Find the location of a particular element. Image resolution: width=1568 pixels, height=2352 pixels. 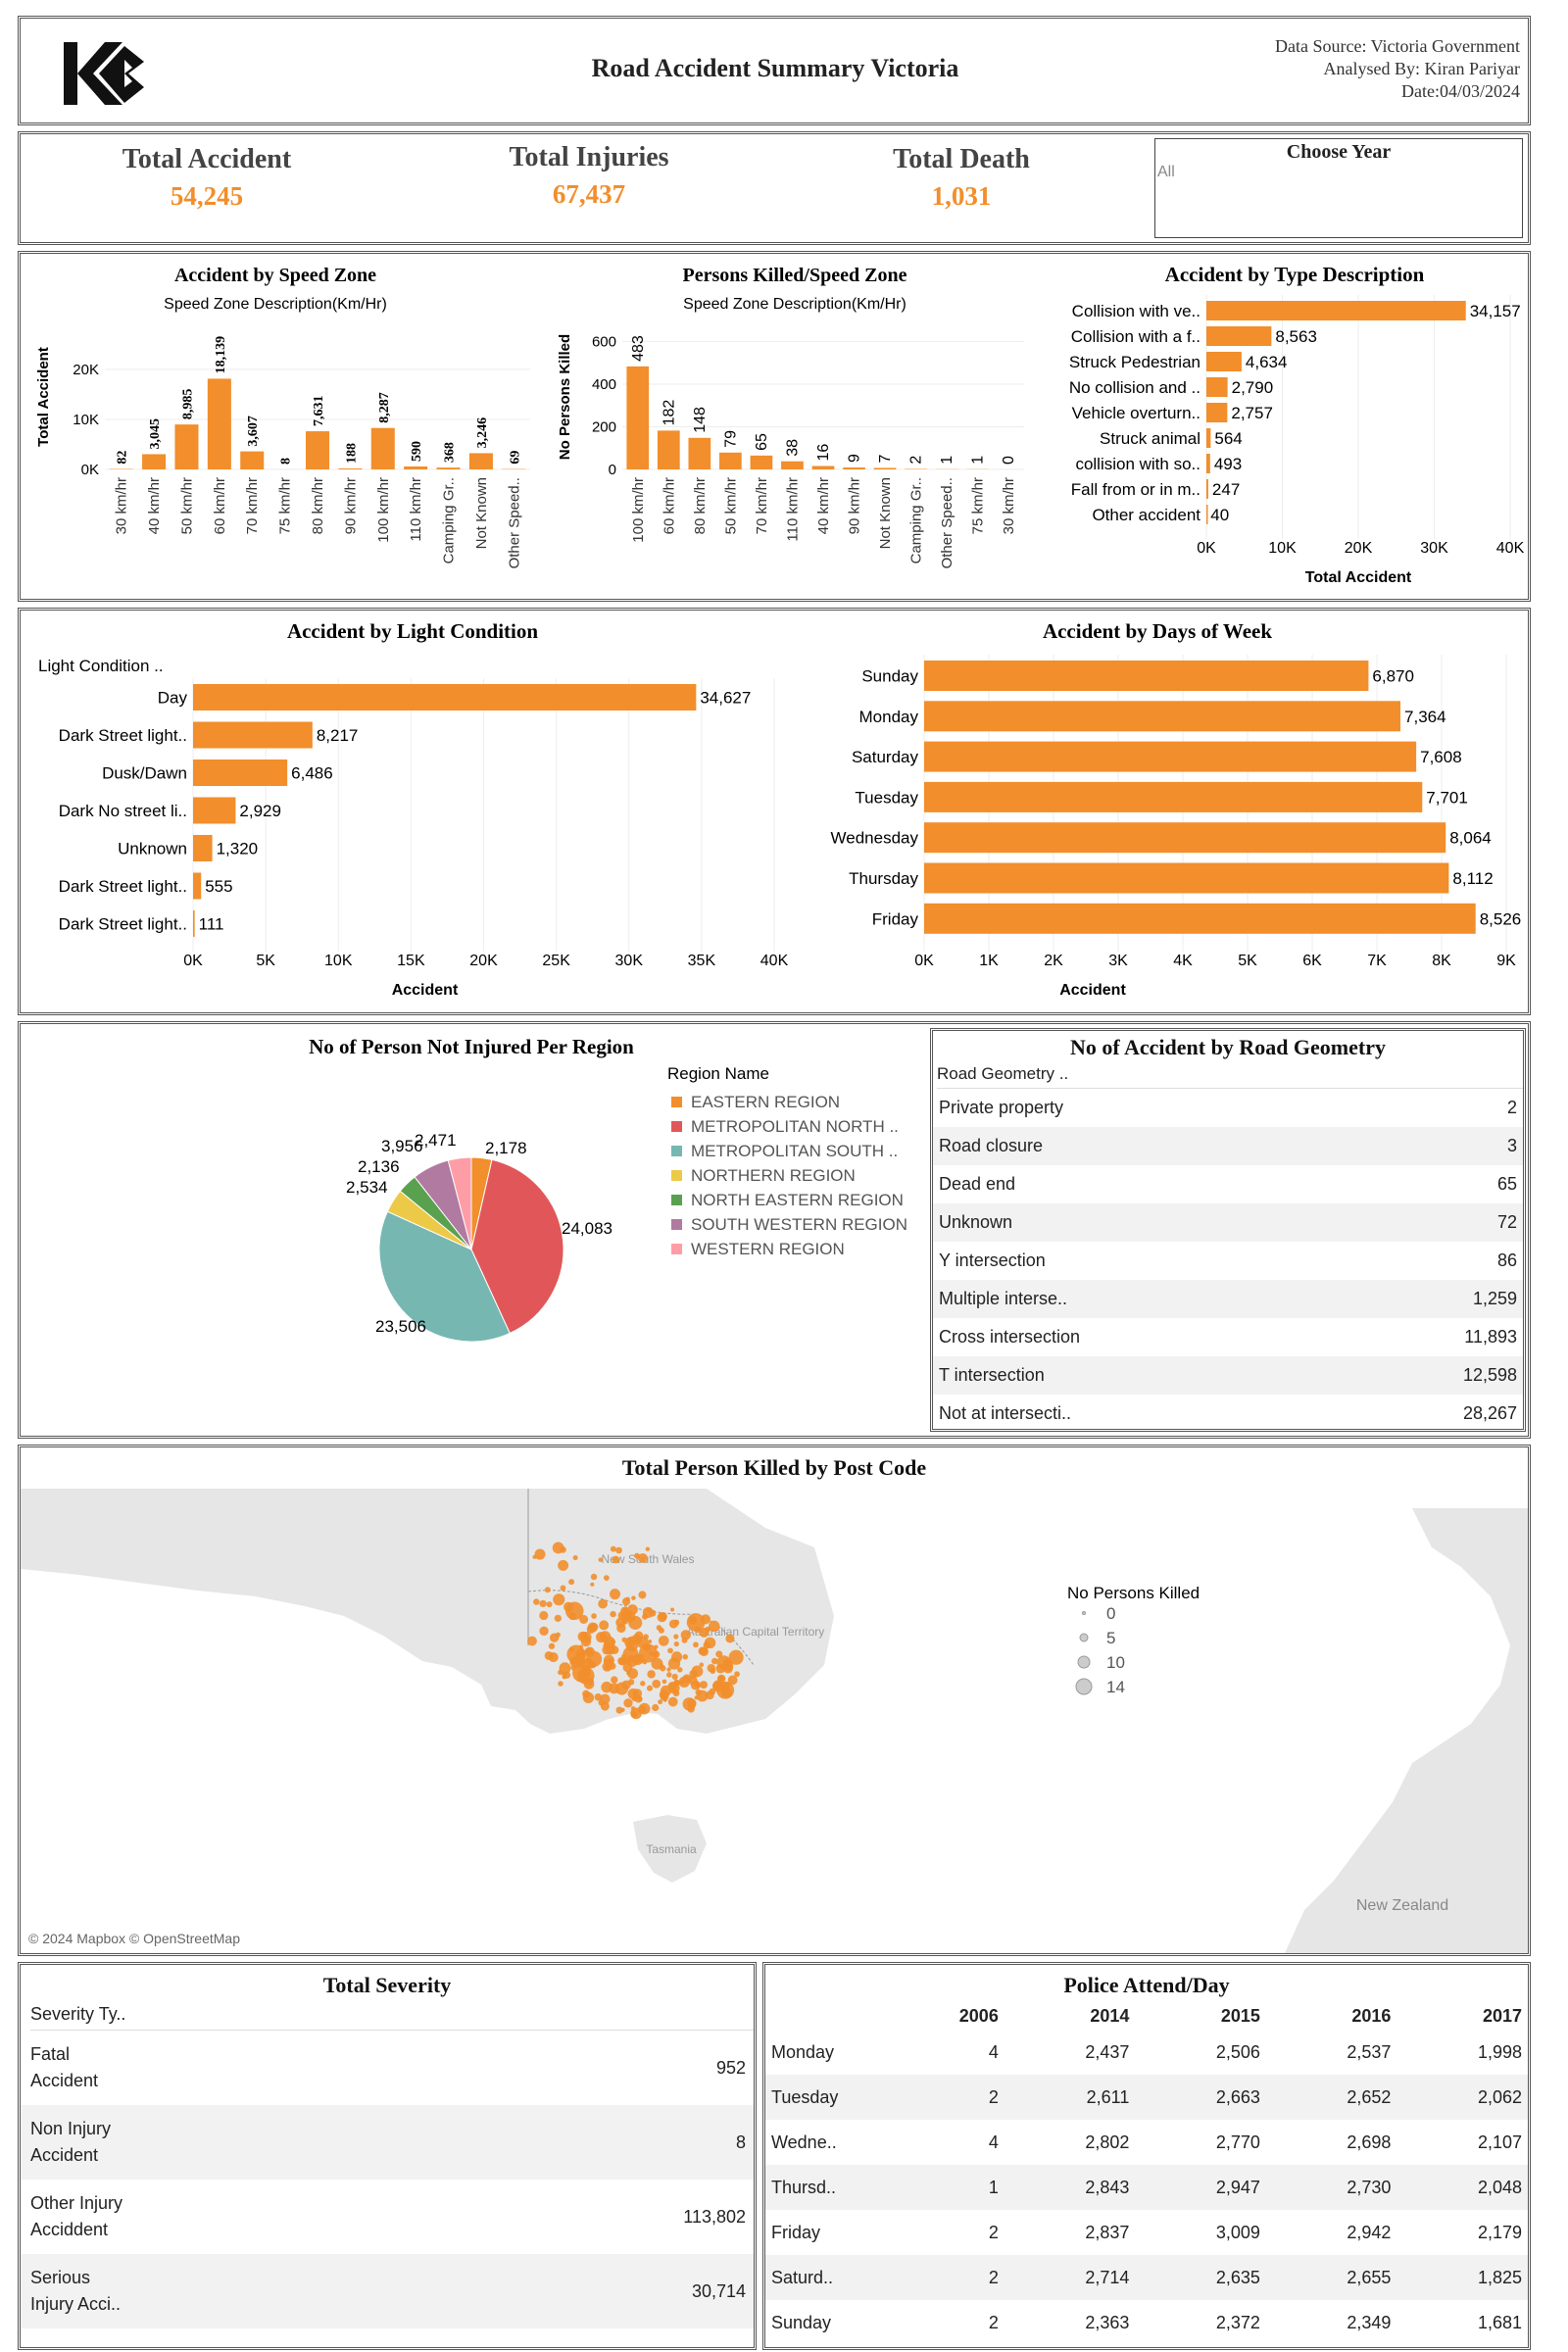

place-label: Australian Capital Territory is located at coordinates (756, 1632).